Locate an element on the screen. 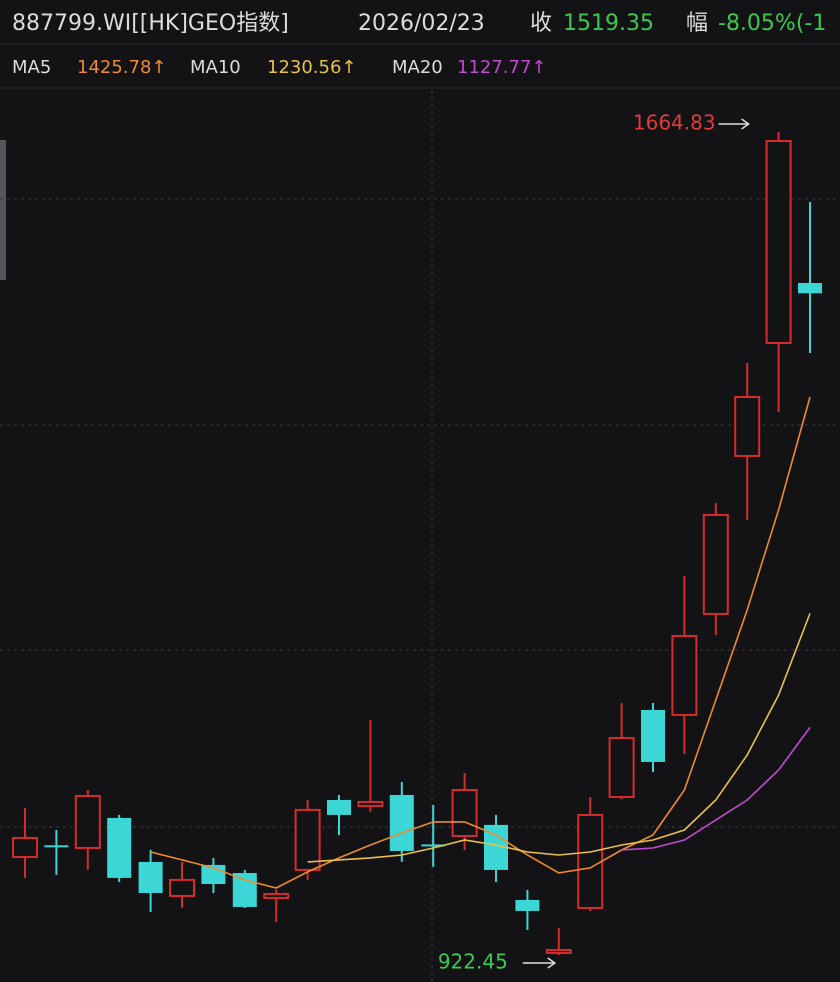  legend-name: MA5 is located at coordinates (31, 67).